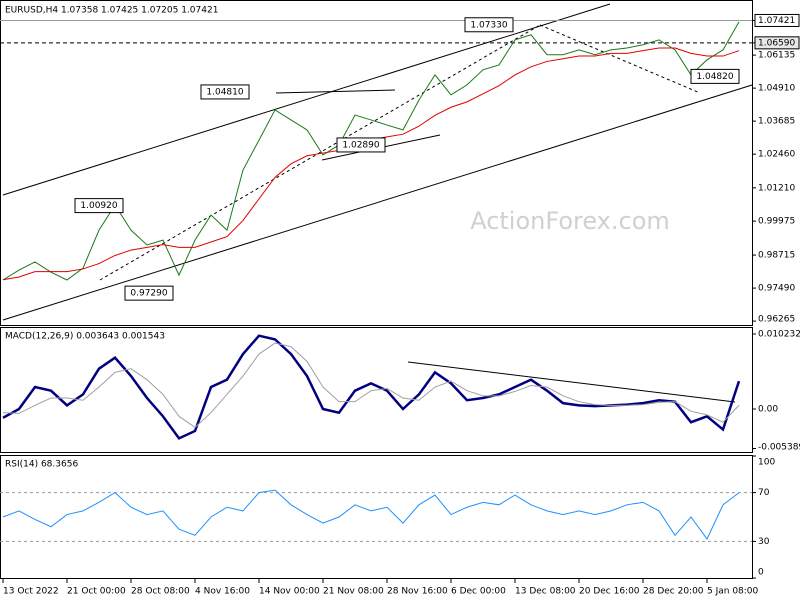 This screenshot has height=600, width=800. Describe the element at coordinates (733, 592) in the screenshot. I see `x-tick-label: 5 Jan 08:00` at that location.